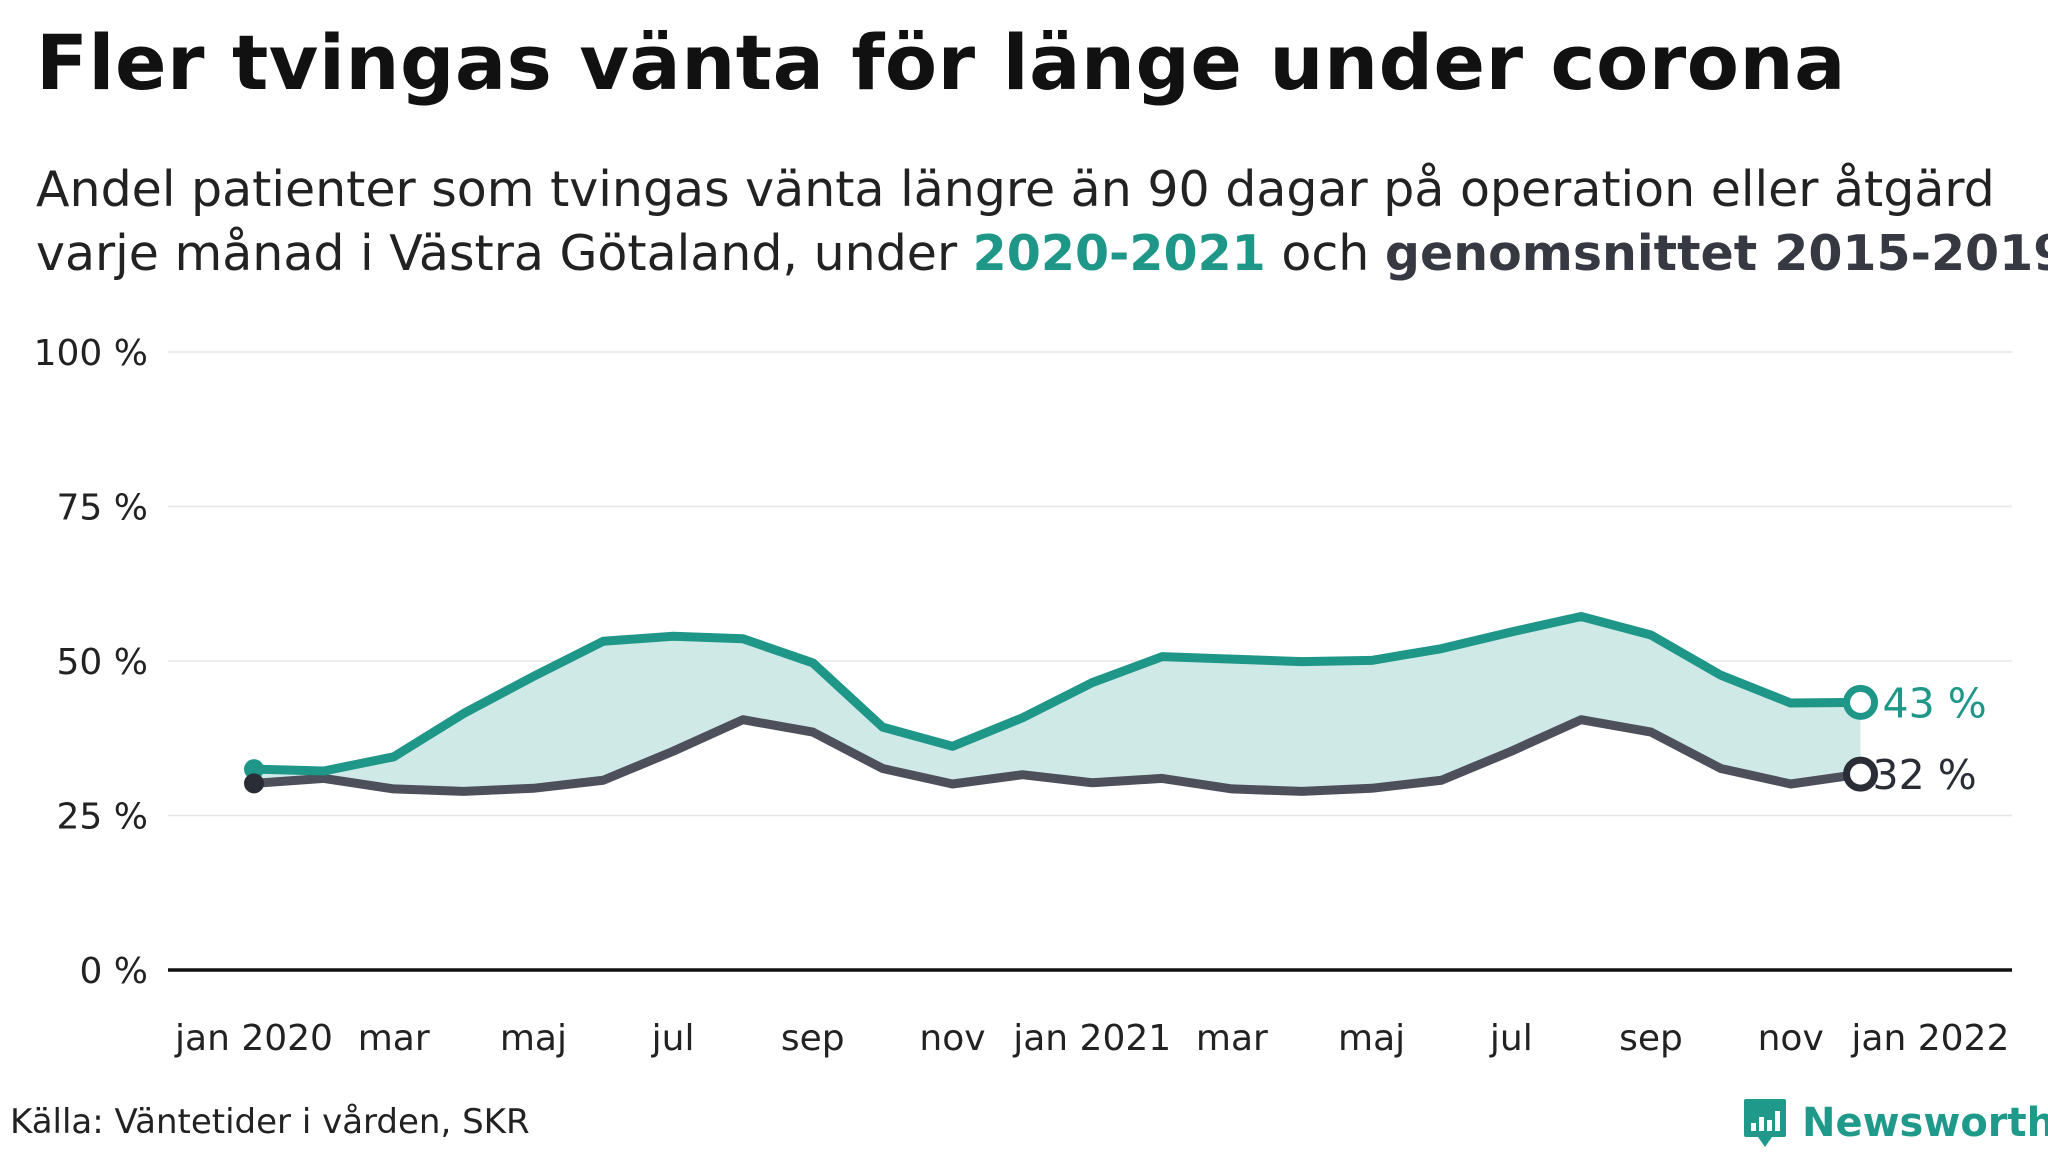 This screenshot has height=1152, width=2048. What do you see at coordinates (1371, 1038) in the screenshot?
I see `x-tick-label-2021-05: maj` at bounding box center [1371, 1038].